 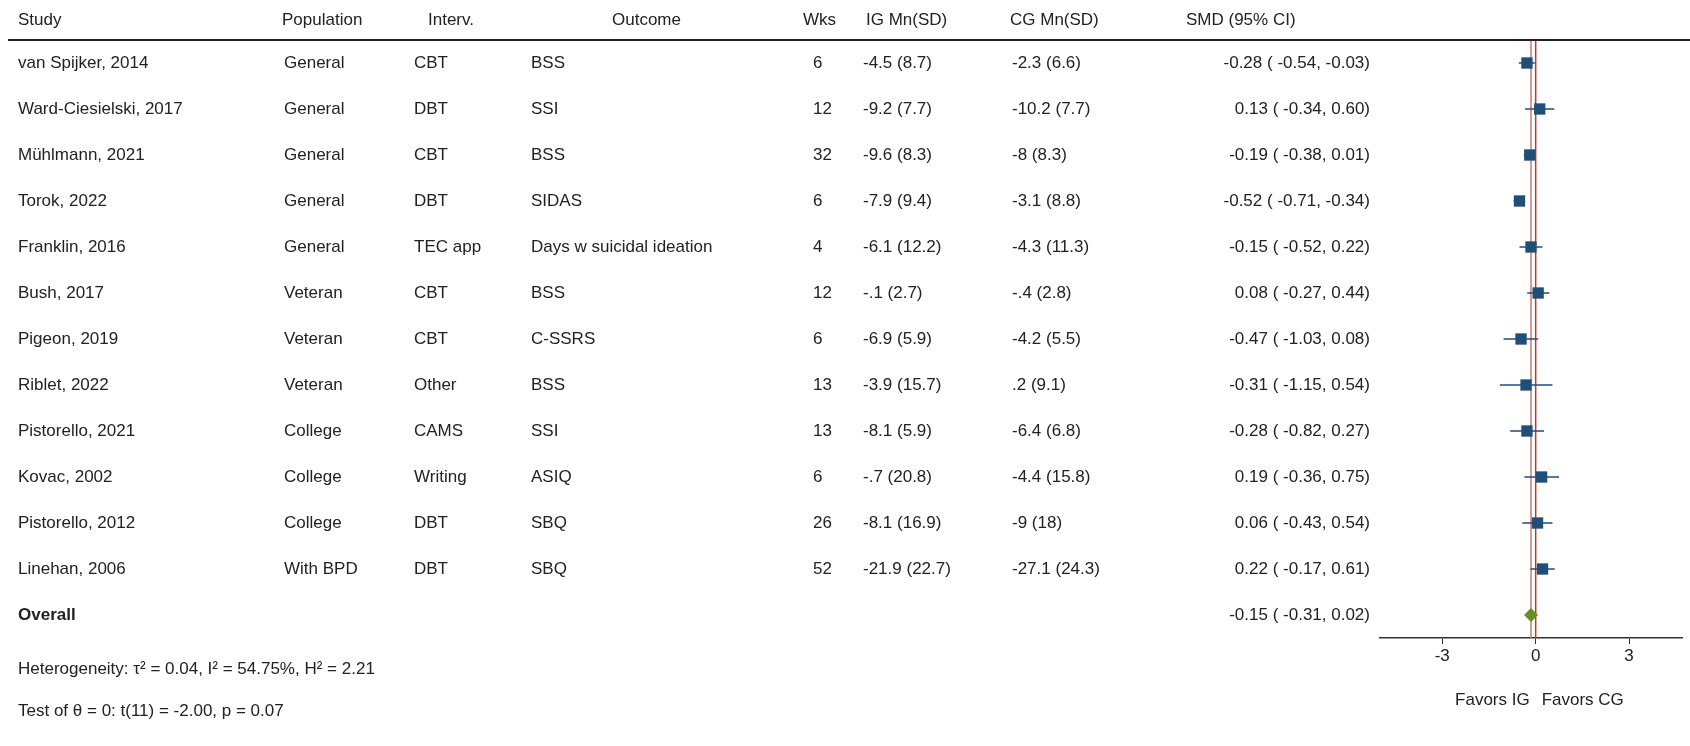 I want to click on text: Mühlmann, 2021, so click(x=81, y=154).